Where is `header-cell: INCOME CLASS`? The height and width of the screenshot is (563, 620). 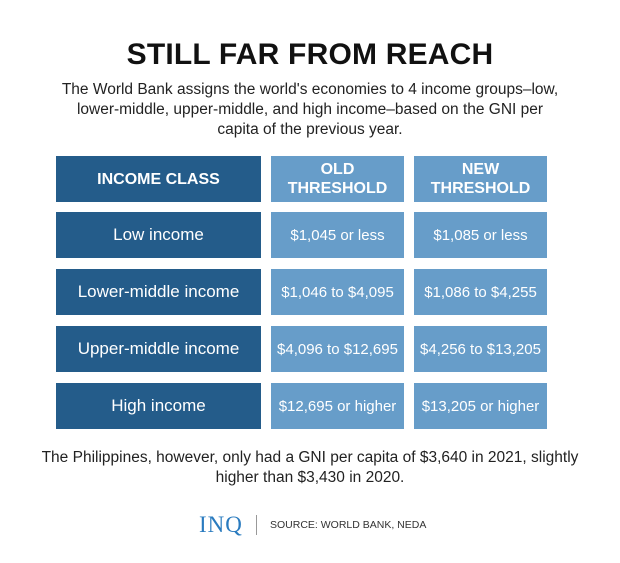 header-cell: INCOME CLASS is located at coordinates (158, 179).